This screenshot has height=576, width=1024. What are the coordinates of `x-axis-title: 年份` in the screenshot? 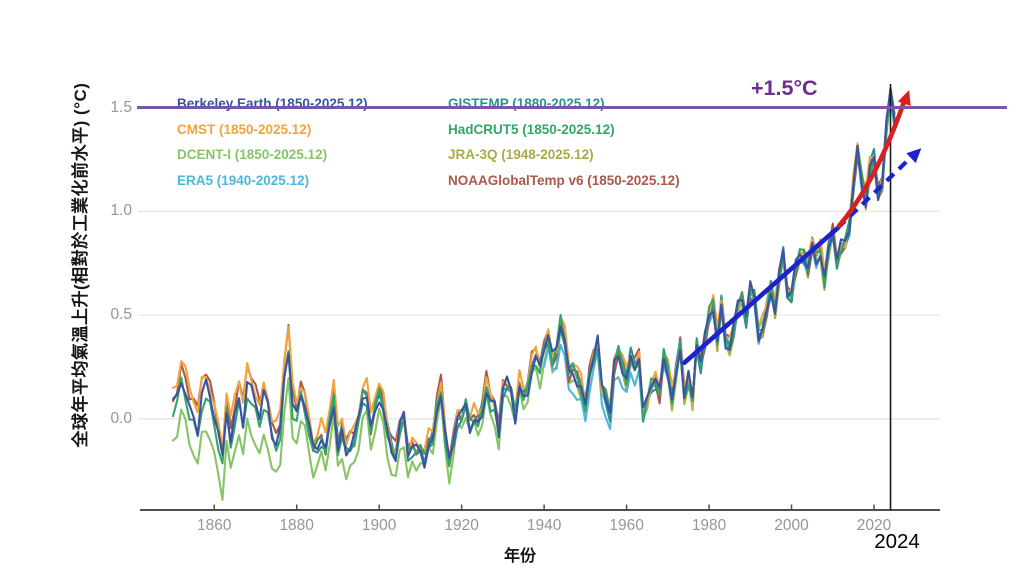 It's located at (520, 556).